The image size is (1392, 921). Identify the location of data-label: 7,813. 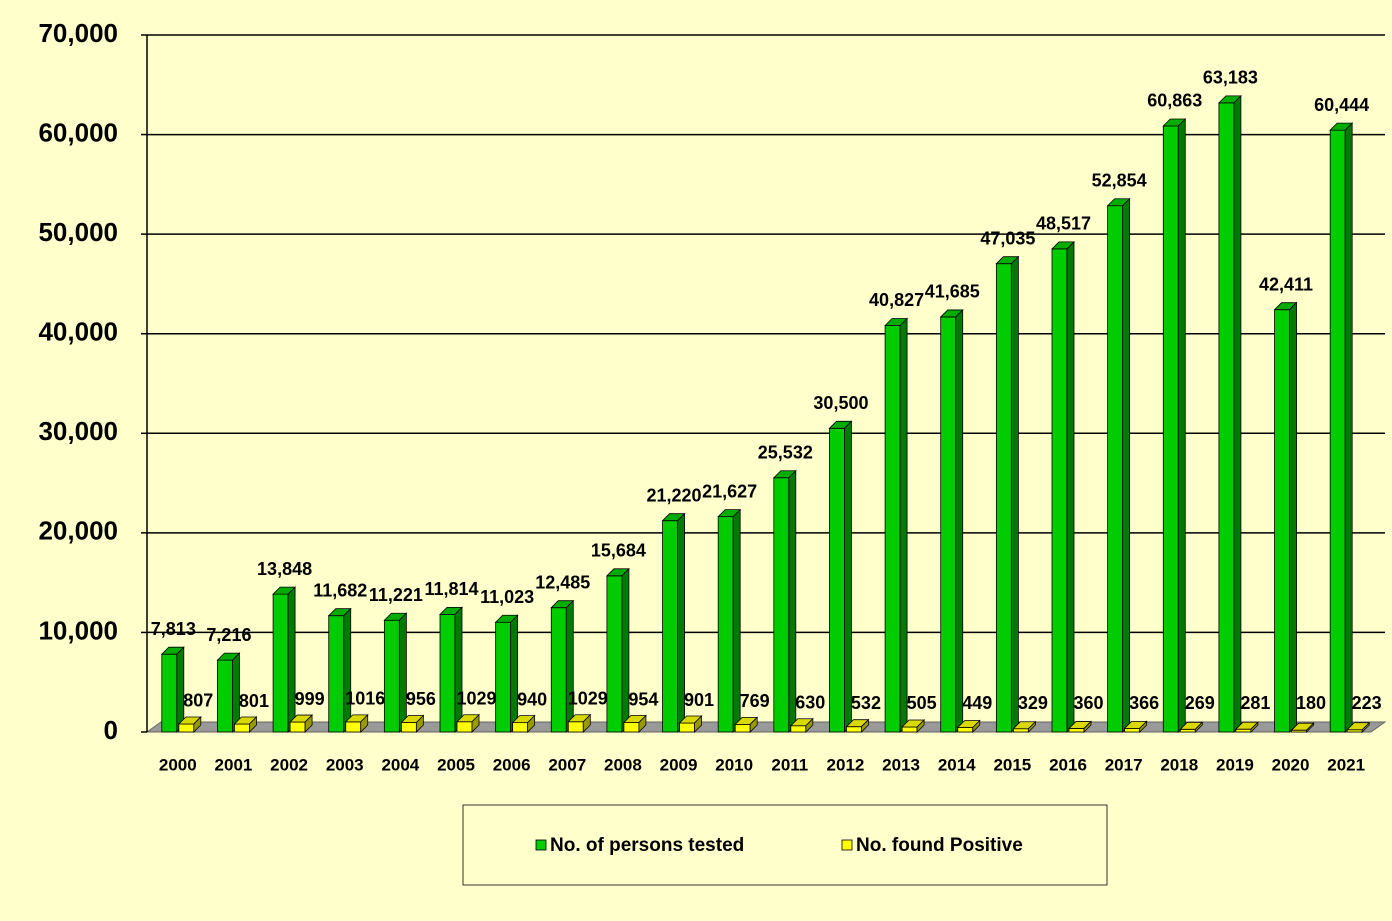
(173, 629).